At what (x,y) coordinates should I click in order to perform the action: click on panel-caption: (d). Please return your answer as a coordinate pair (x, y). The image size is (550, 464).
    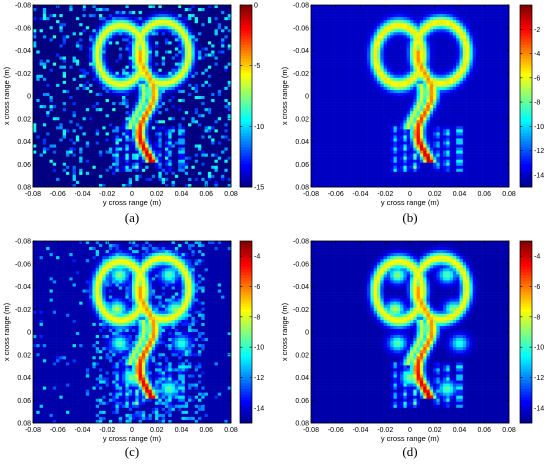
    Looking at the image, I should click on (409, 451).